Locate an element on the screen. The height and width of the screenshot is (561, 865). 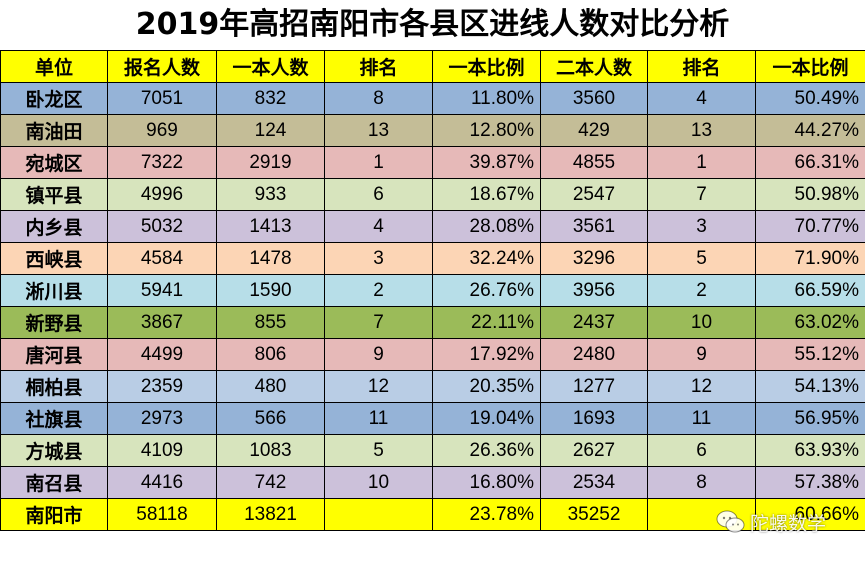
tier1-count-cell: 933 is located at coordinates (270, 194).